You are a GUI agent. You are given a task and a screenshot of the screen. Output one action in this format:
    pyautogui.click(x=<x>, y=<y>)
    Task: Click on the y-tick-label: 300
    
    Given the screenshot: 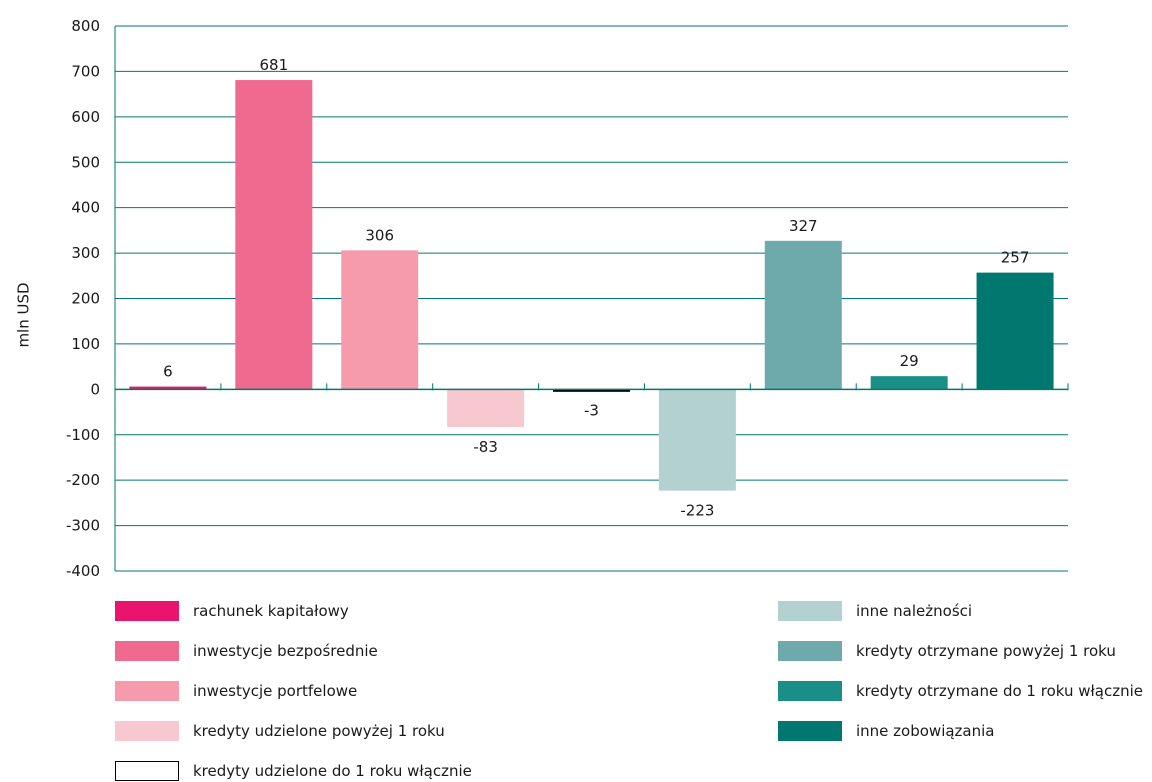 What is the action you would take?
    pyautogui.click(x=85, y=253)
    